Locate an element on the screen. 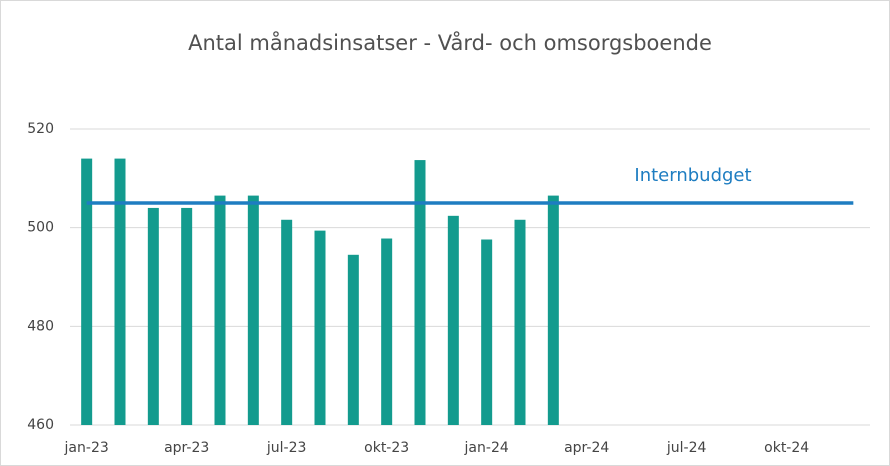  x-tick-label: jan-24 is located at coordinates (486, 448).